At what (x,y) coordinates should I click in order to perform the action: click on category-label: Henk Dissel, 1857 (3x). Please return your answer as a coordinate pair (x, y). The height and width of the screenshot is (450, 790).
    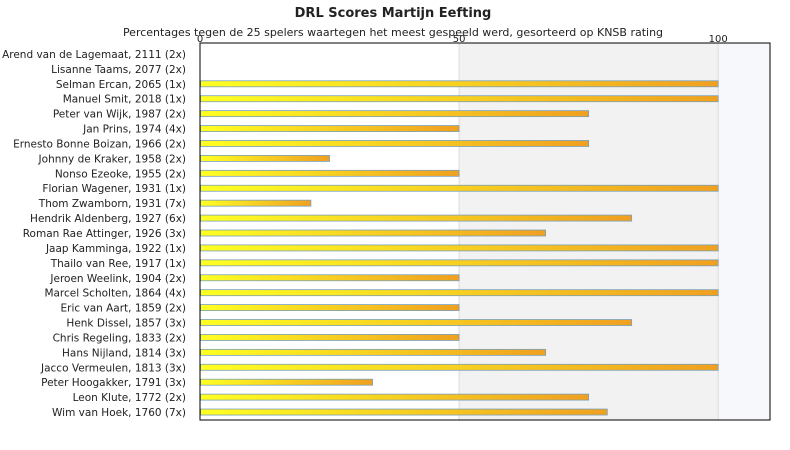
    Looking at the image, I should click on (126, 324).